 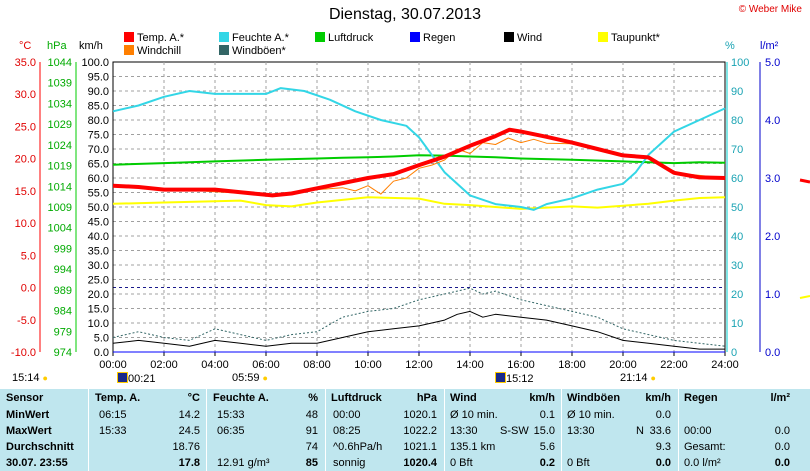 I want to click on time-tick-label: 20:00, so click(x=623, y=365).